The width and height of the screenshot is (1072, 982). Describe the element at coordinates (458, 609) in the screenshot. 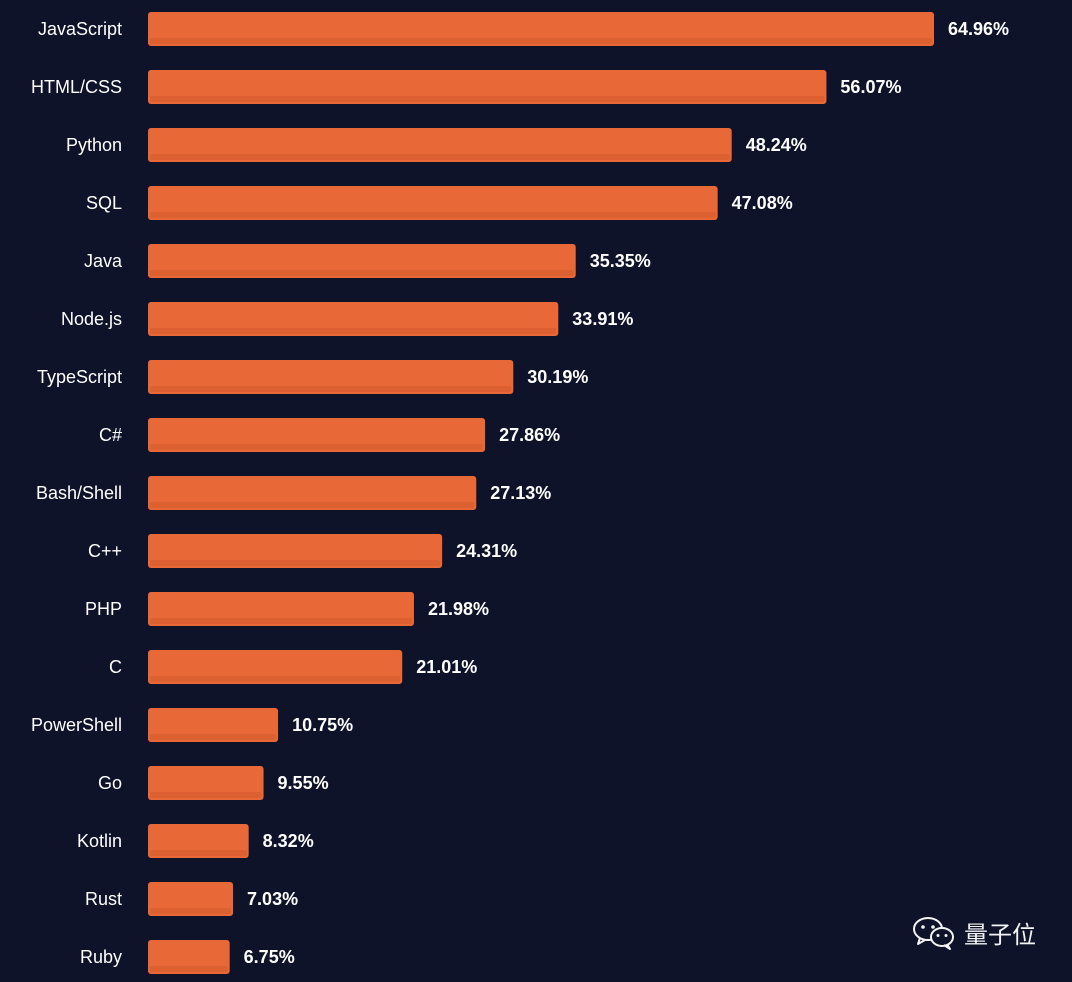

I see `value-label: 21.98%` at that location.